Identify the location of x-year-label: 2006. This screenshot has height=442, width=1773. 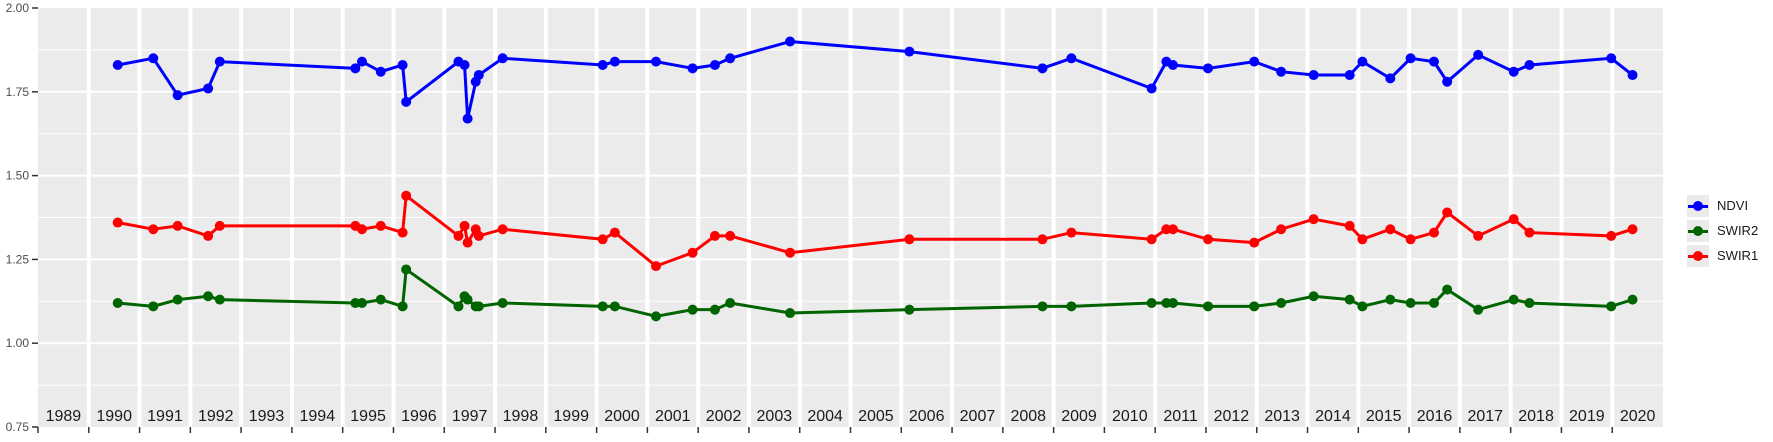
(927, 416).